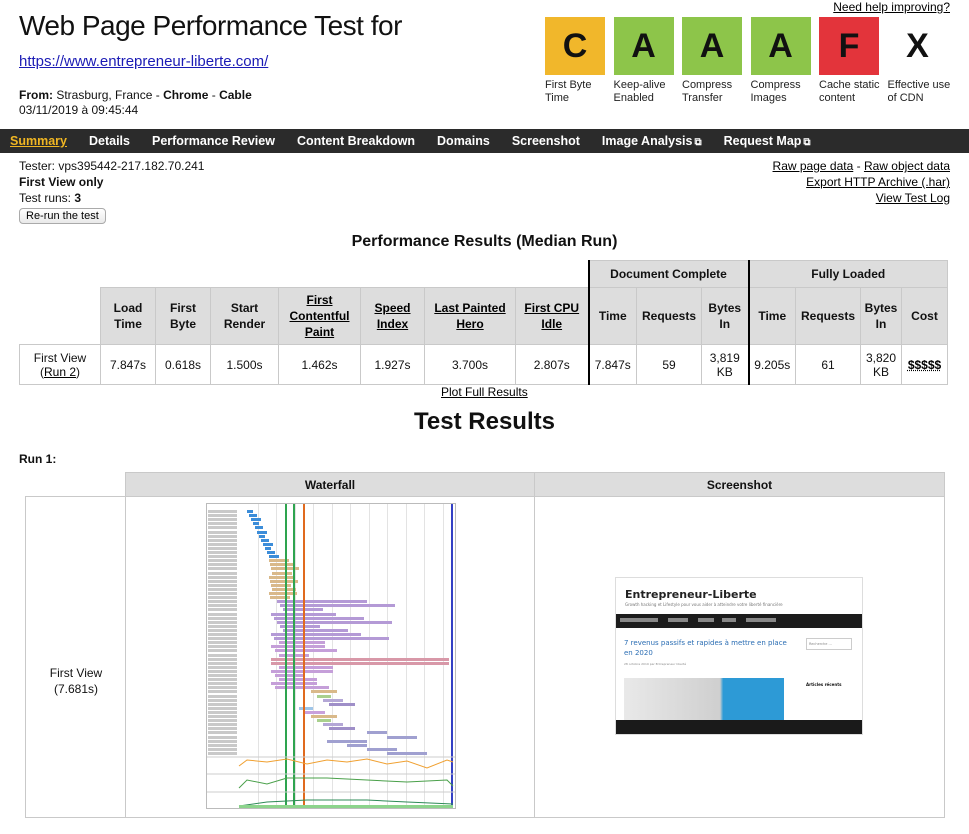 This screenshot has width=969, height=834. Describe the element at coordinates (62, 216) in the screenshot. I see `rerun-test-button: Re-run the test` at that location.